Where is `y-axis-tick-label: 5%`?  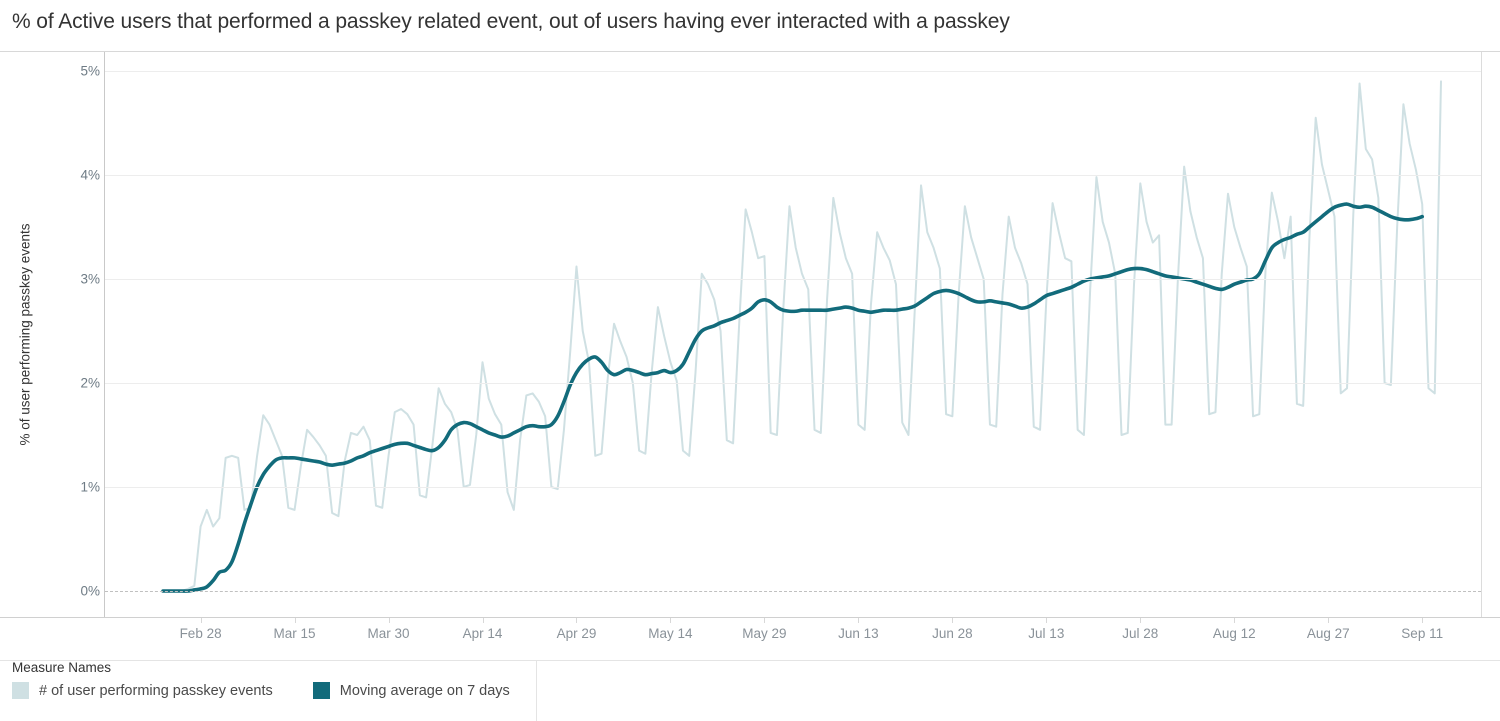
y-axis-tick-label: 5% is located at coordinates (90, 71).